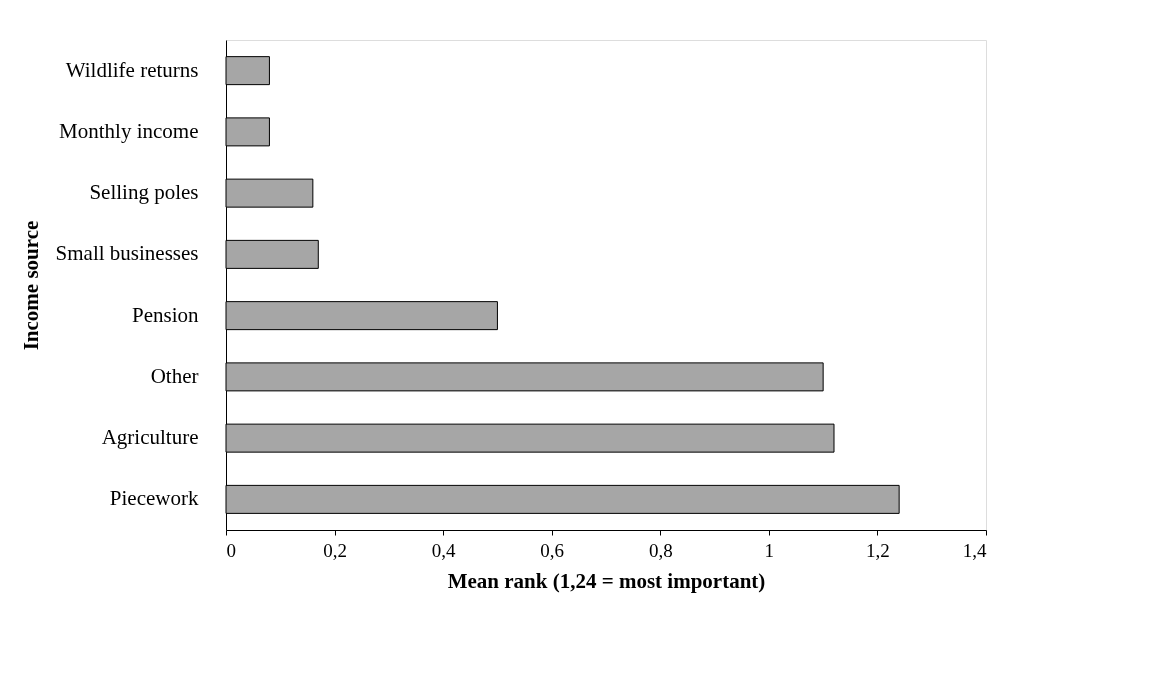 This screenshot has width=1151, height=698. Describe the element at coordinates (150, 437) in the screenshot. I see `y-tick-label: Agriculture` at that location.